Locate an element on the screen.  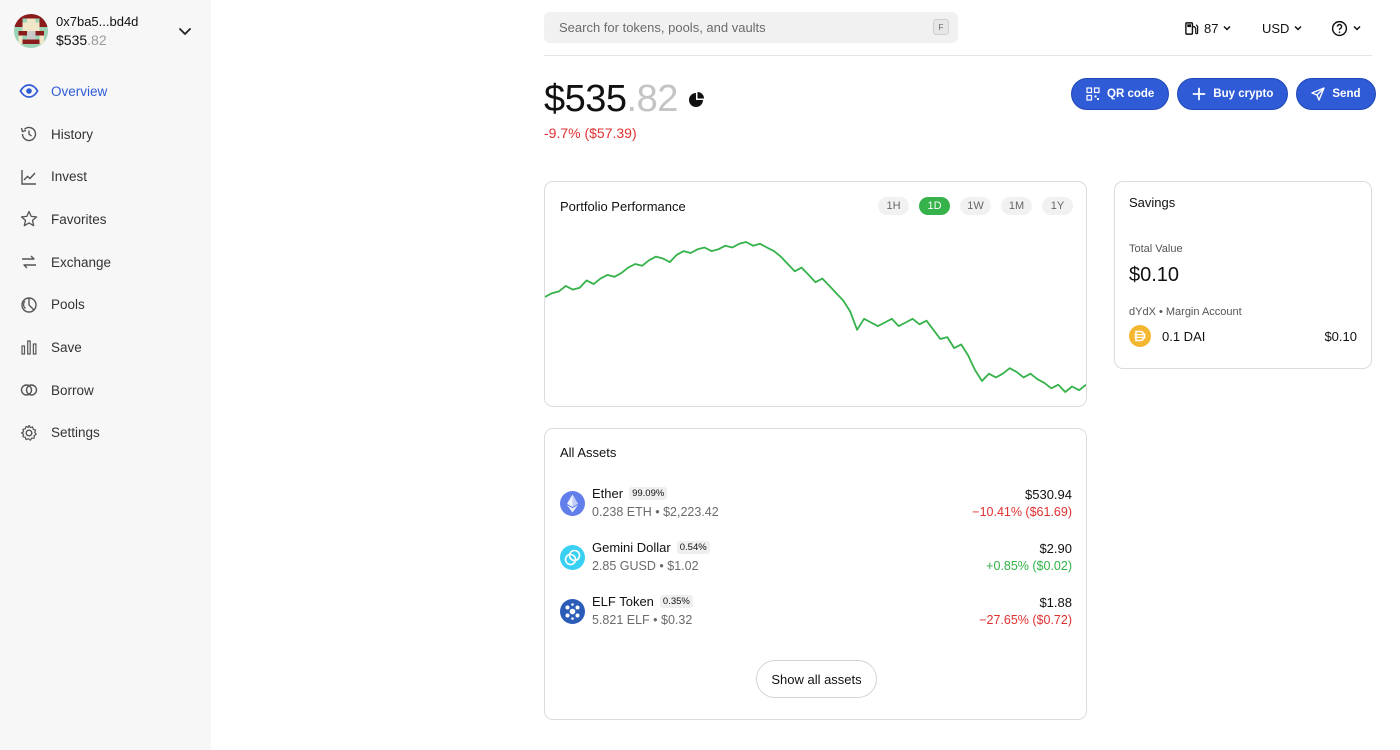
gas-price-value: 87 is located at coordinates (1211, 28).